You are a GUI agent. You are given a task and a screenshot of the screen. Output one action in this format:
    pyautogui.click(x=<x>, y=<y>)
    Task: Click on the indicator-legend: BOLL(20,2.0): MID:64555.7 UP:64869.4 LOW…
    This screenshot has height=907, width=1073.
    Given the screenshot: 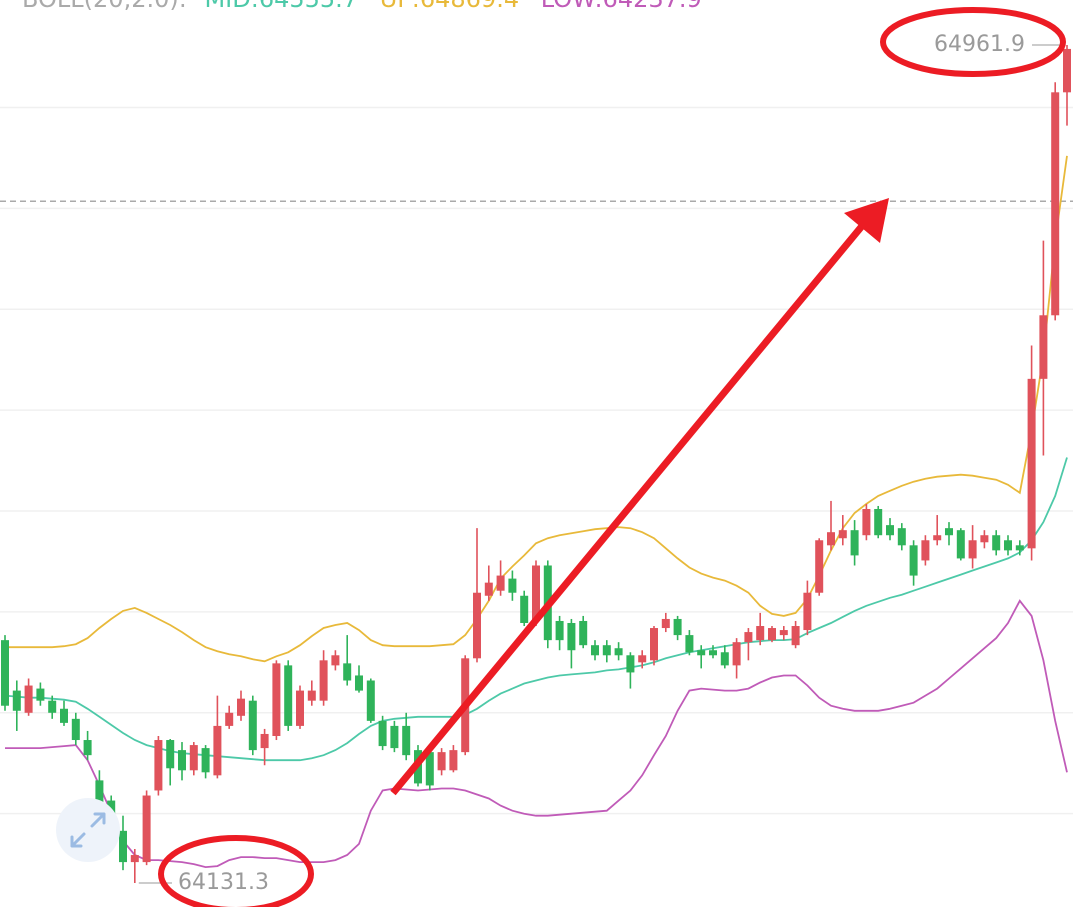 What is the action you would take?
    pyautogui.click(x=362, y=6)
    